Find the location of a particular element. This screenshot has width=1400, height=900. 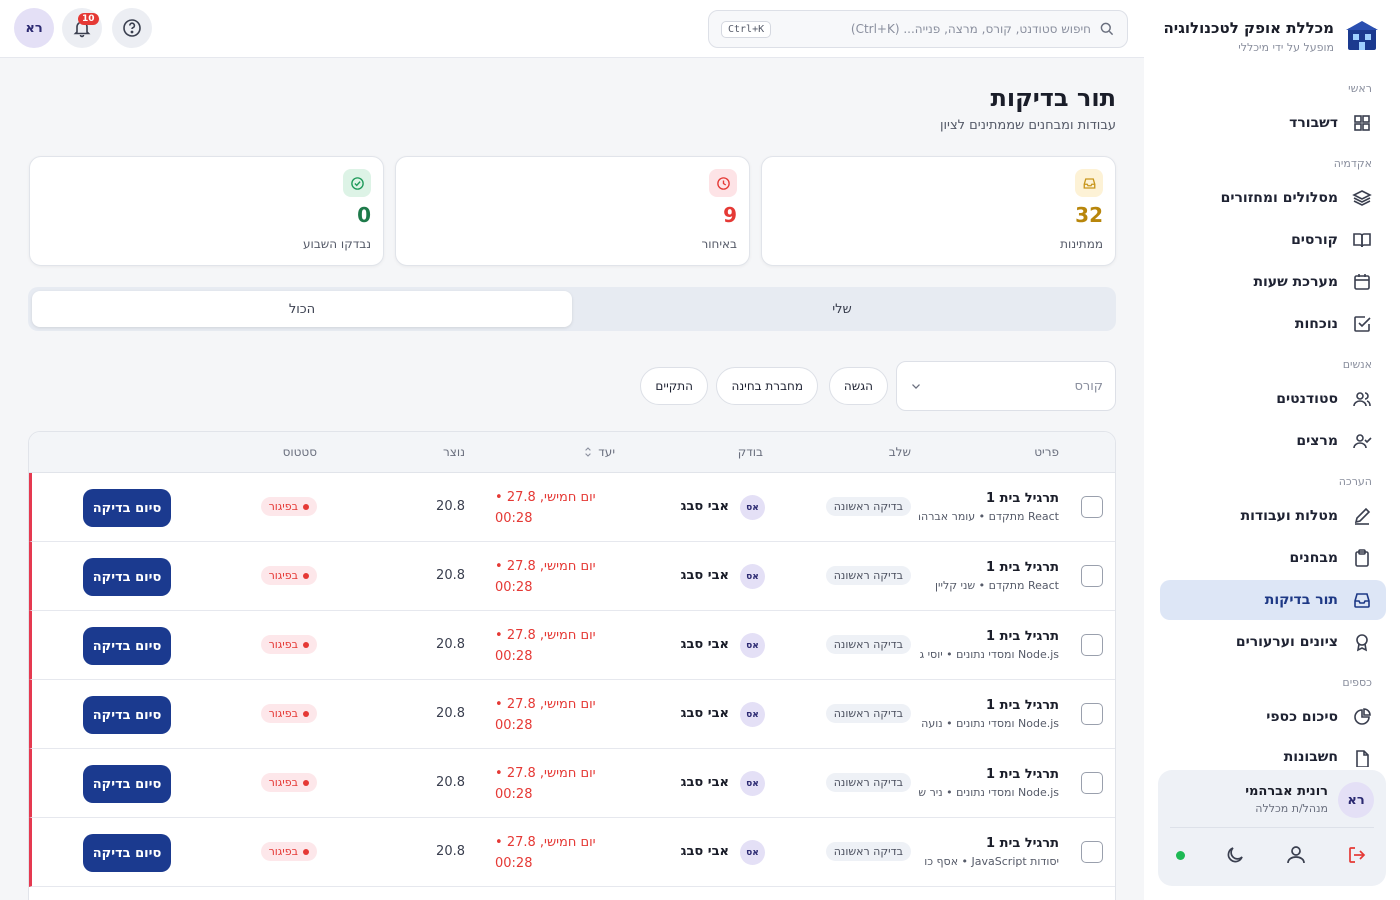

notifications-button: 10 is located at coordinates (82, 28).